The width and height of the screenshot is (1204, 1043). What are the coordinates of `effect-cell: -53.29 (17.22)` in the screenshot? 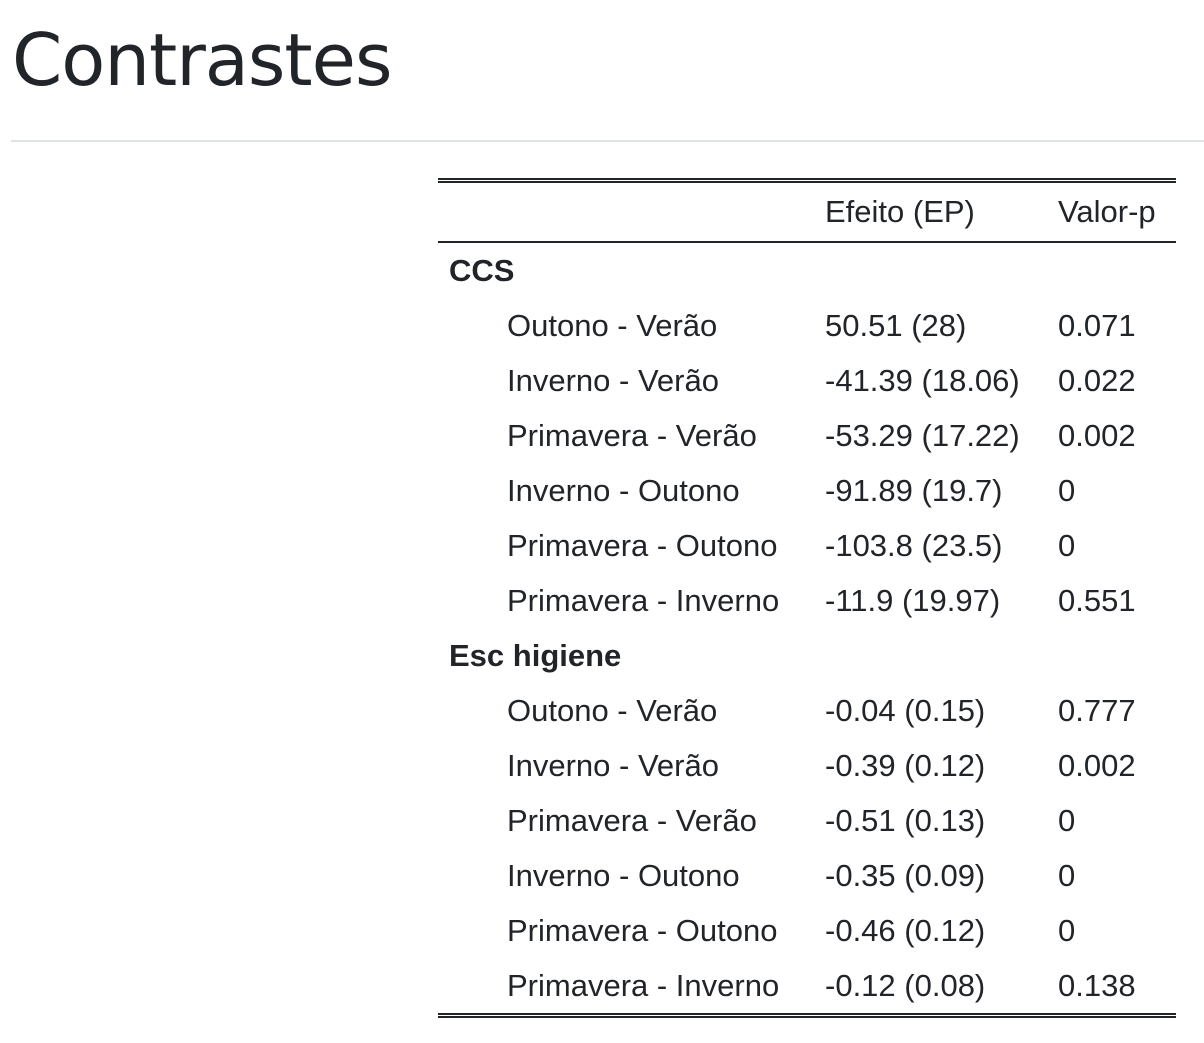 It's located at (922, 435).